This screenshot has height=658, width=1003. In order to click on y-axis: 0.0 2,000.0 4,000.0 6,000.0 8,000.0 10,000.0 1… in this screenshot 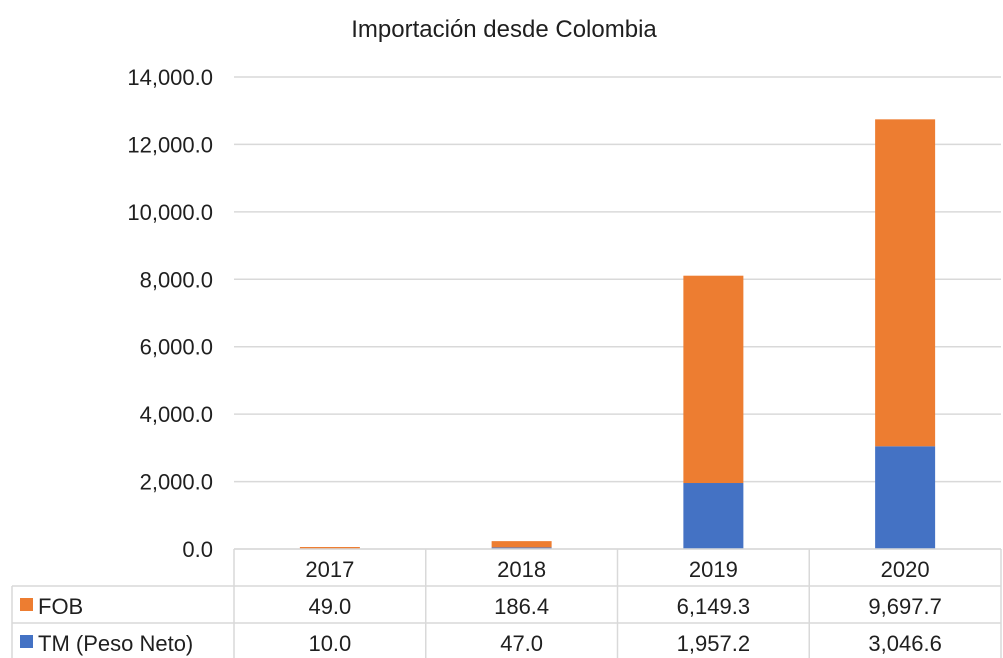, I will do `click(170, 313)`.